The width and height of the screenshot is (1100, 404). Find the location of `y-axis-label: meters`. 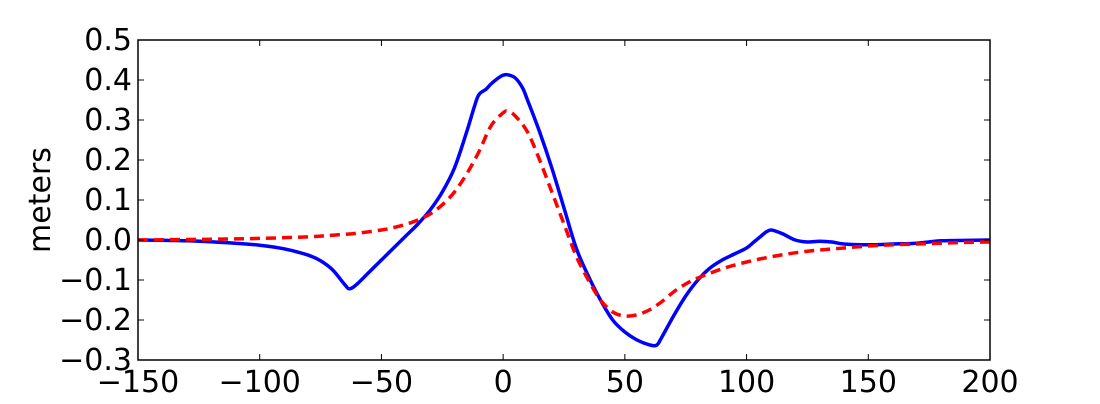

y-axis-label: meters is located at coordinates (40, 200).